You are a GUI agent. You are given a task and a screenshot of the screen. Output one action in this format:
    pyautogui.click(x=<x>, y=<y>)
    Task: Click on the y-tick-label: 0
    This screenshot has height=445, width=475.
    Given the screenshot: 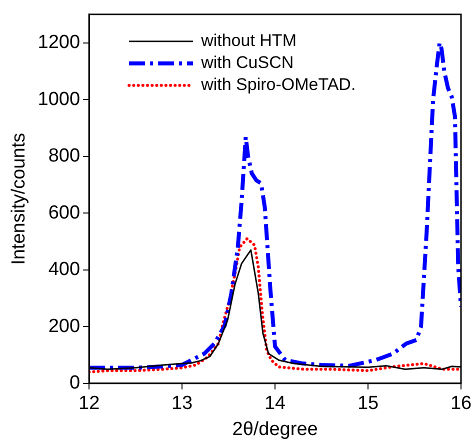 What is the action you would take?
    pyautogui.click(x=74, y=383)
    